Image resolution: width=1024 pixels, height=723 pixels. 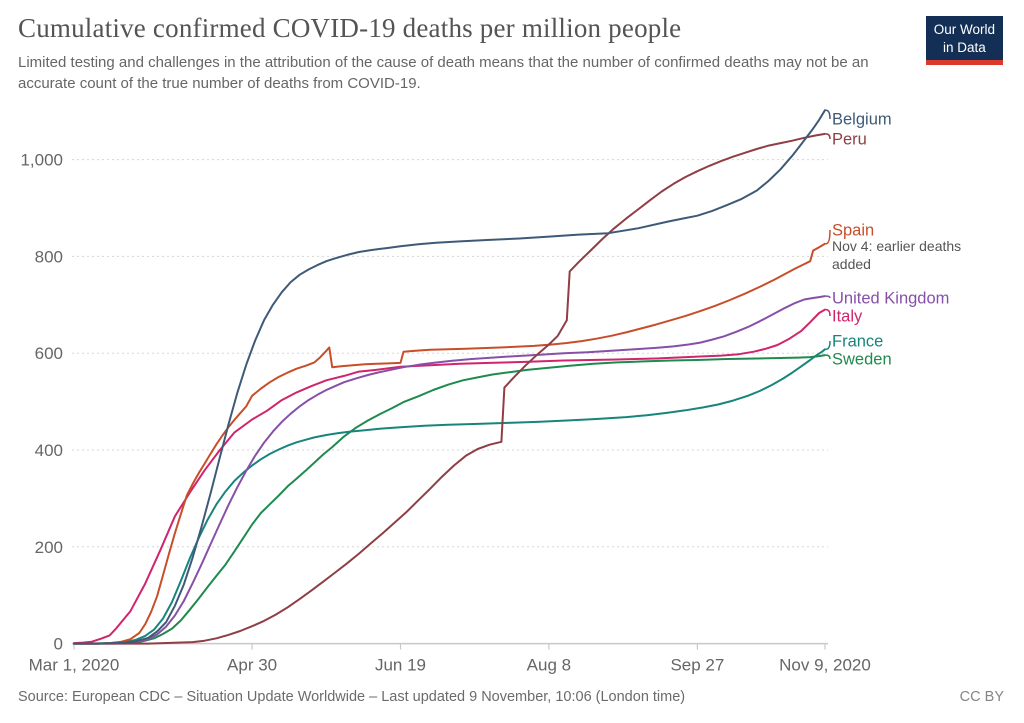 What do you see at coordinates (49, 353) in the screenshot?
I see `y-tick-label: 600` at bounding box center [49, 353].